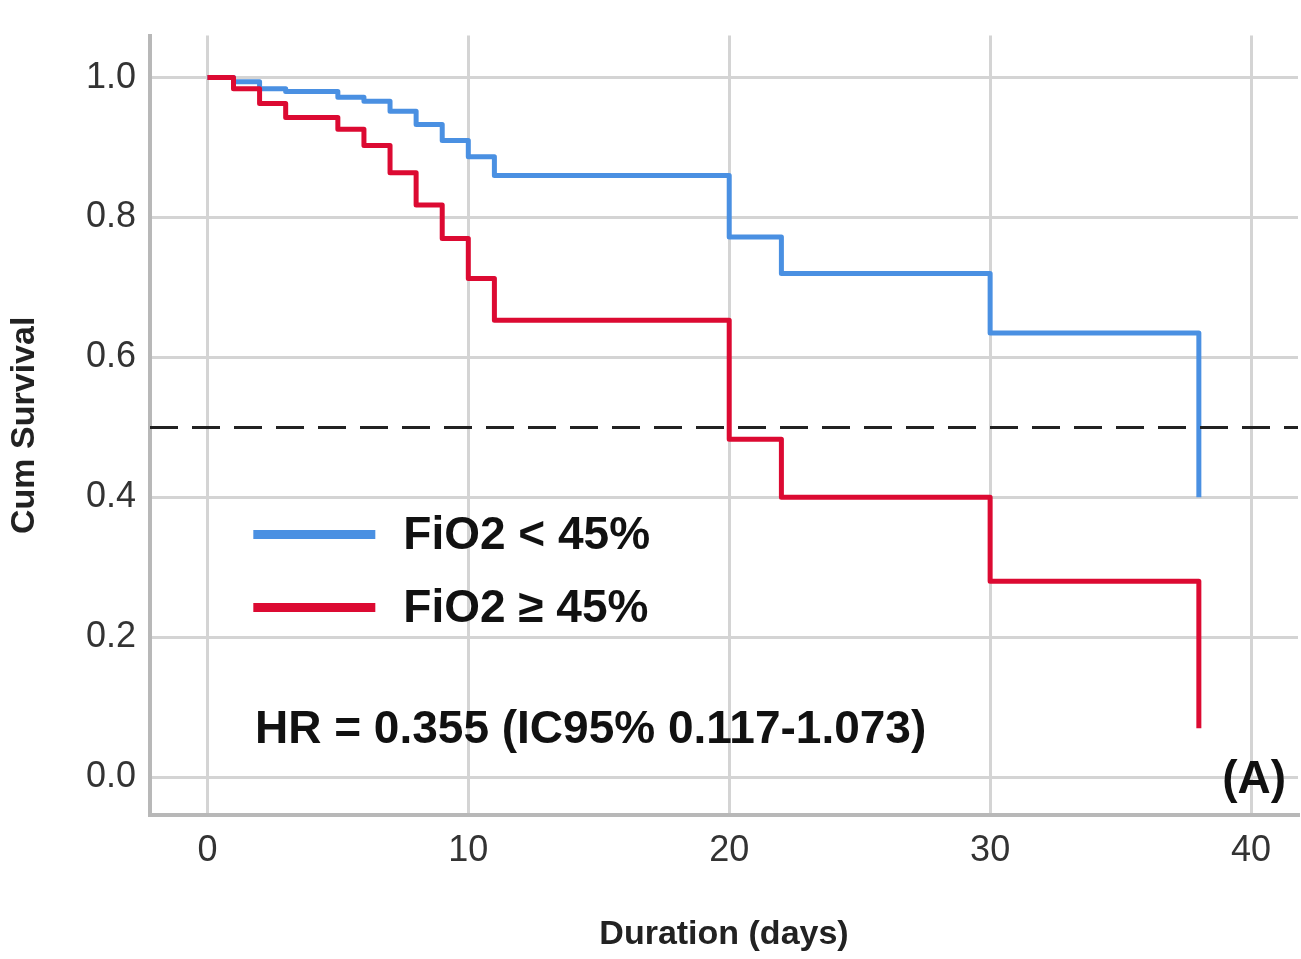  I want to click on y-axis-title: Cum Survival, so click(21, 425).